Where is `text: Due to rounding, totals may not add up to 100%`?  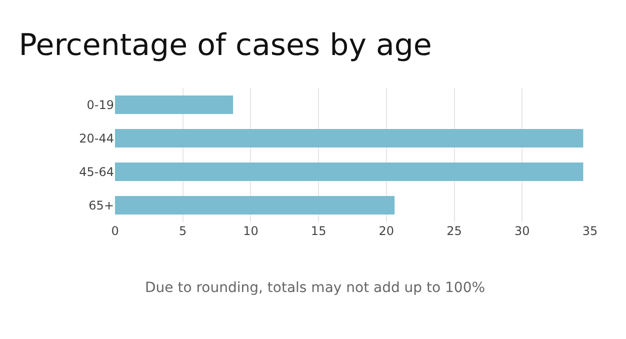
text: Due to rounding, totals may not add up to 100% is located at coordinates (315, 288).